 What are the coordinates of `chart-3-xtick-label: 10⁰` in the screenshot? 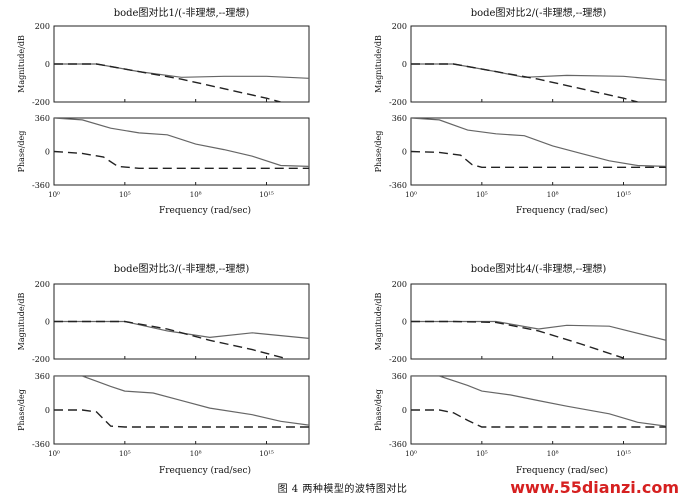 It's located at (54, 454).